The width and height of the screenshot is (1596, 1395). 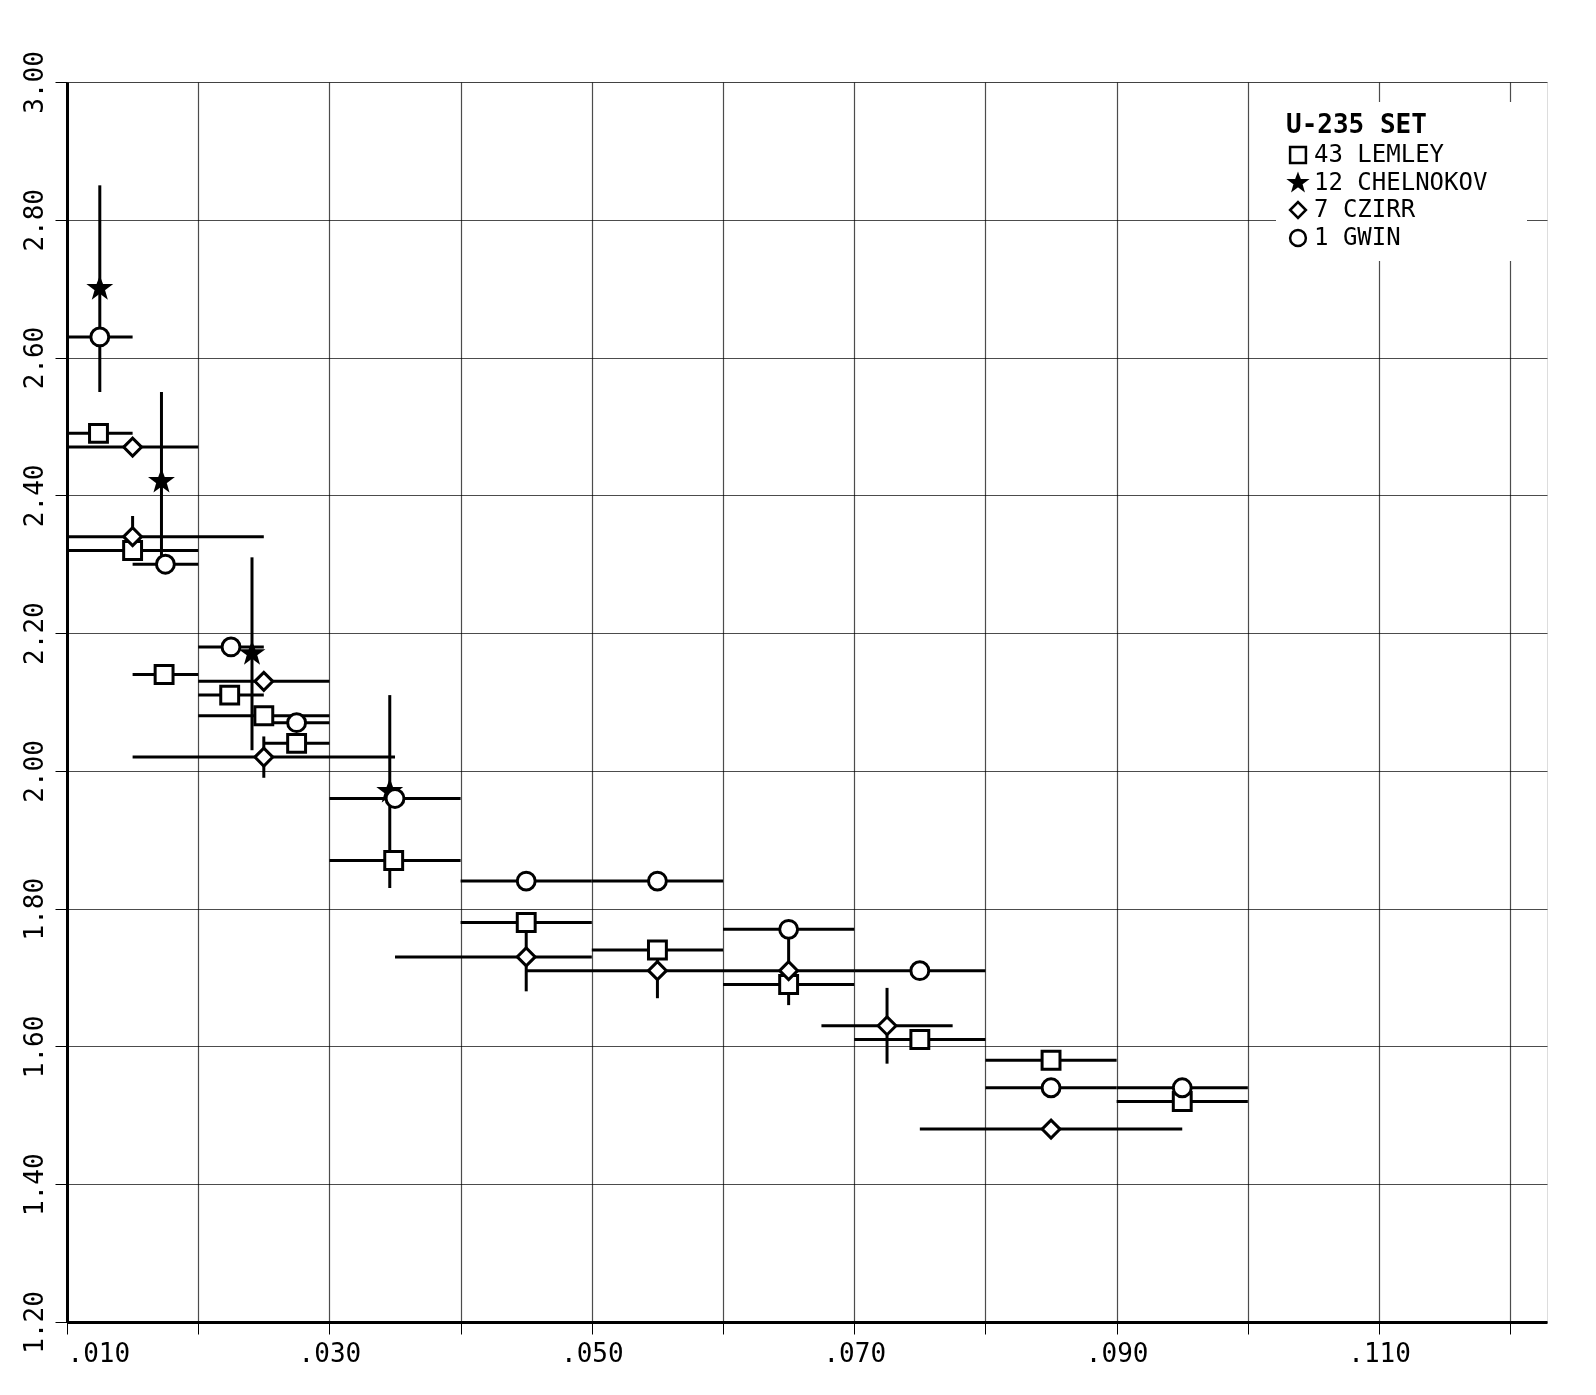 What do you see at coordinates (1356, 124) in the screenshot?
I see `legend-title: U-235 SET` at bounding box center [1356, 124].